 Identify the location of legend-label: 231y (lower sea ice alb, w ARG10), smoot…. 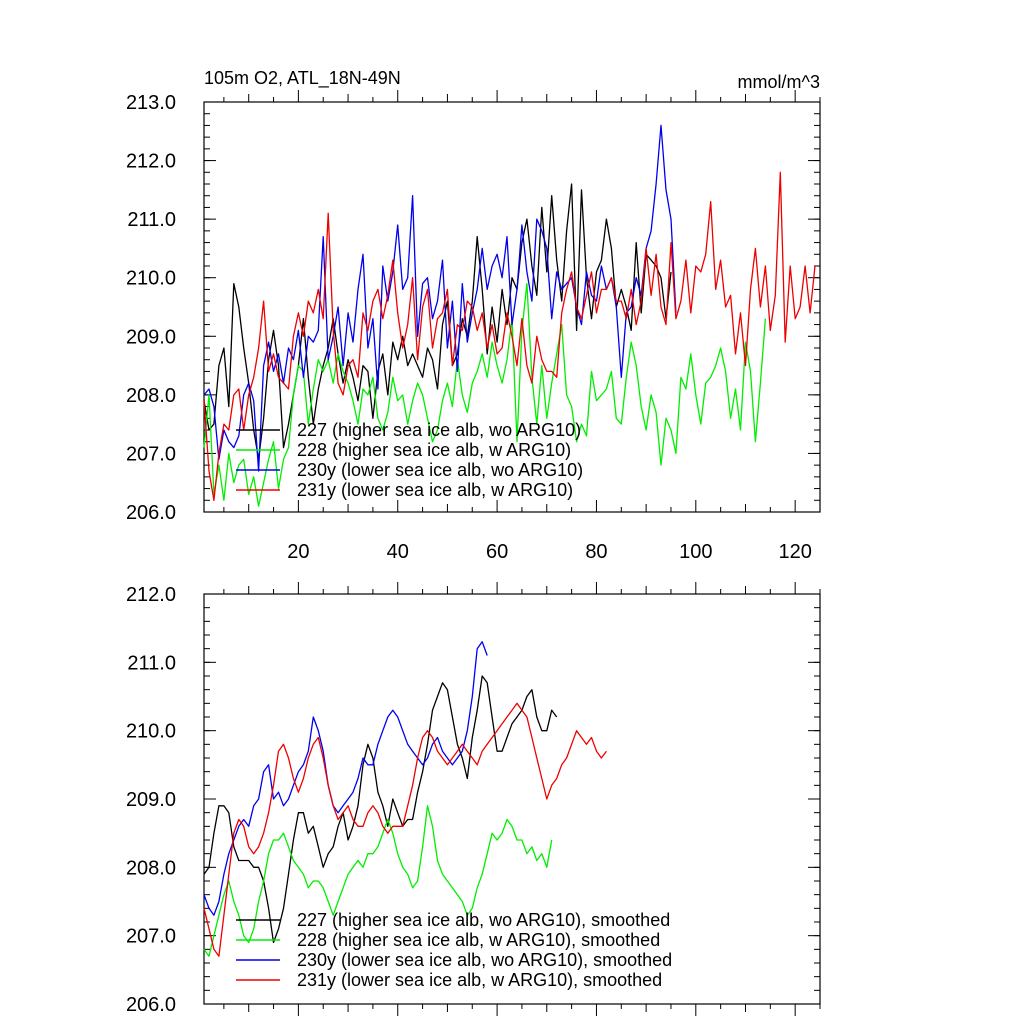
(479, 980).